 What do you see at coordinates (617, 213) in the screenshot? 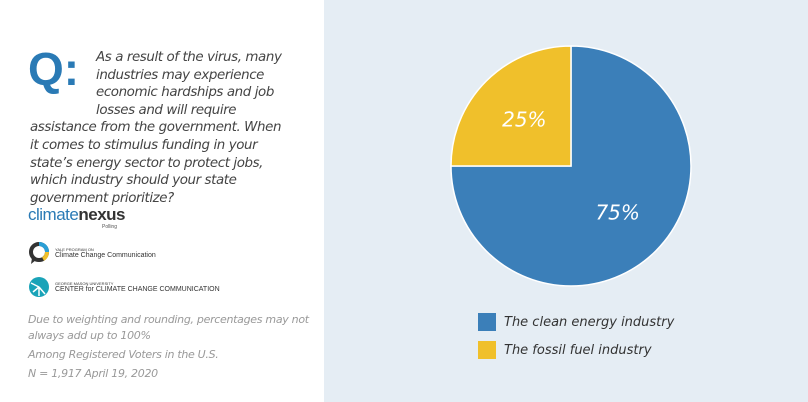
I see `slice-label: 75%` at bounding box center [617, 213].